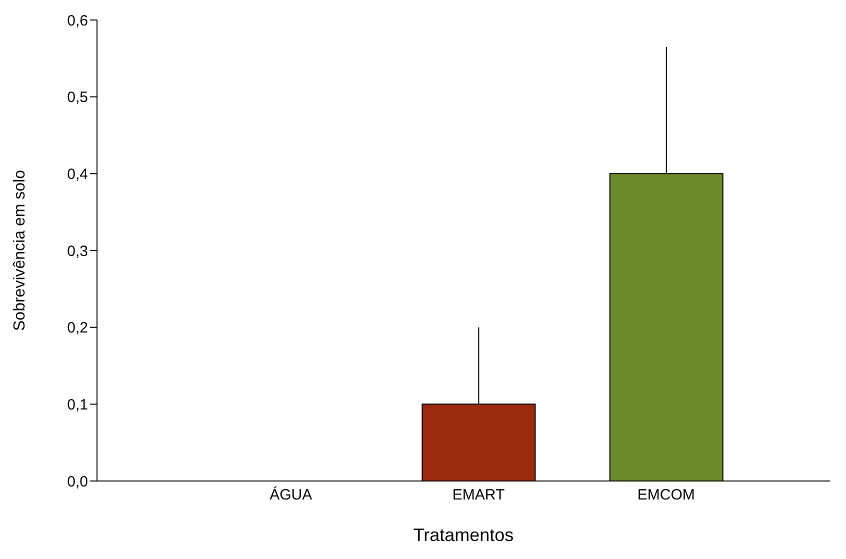 This screenshot has height=559, width=846. Describe the element at coordinates (20, 250) in the screenshot. I see `y-axis-title: Sobrevivência em solo` at that location.